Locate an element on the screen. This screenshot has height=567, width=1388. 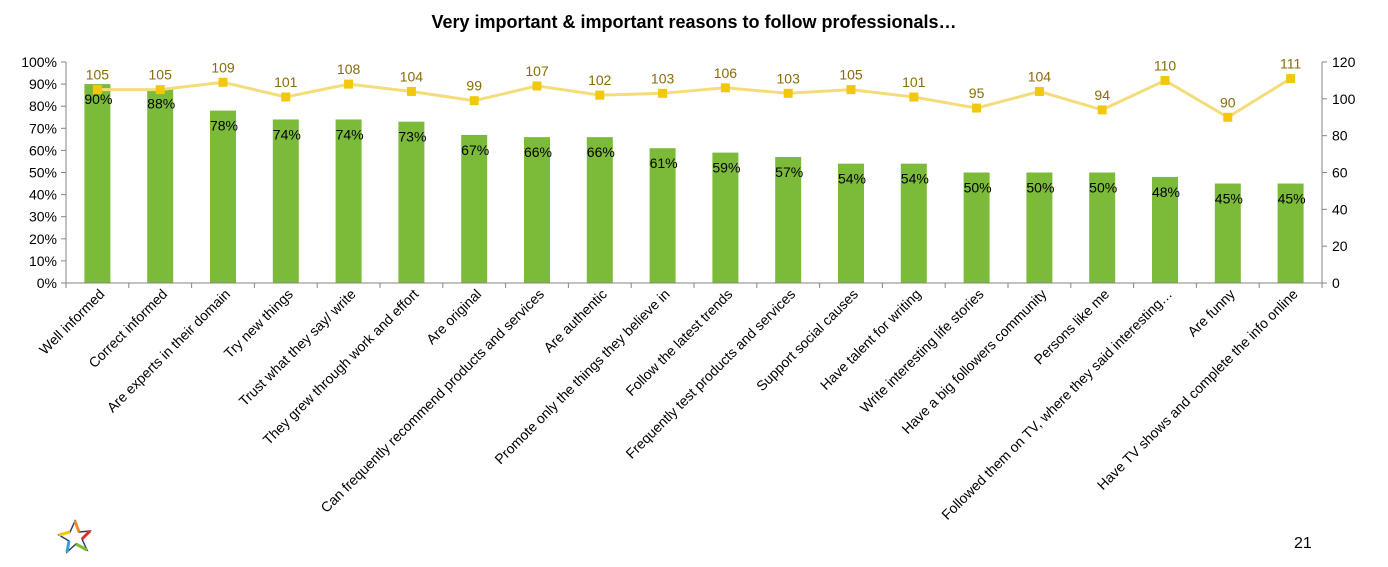
bar-value-label: 78% is located at coordinates (224, 126).